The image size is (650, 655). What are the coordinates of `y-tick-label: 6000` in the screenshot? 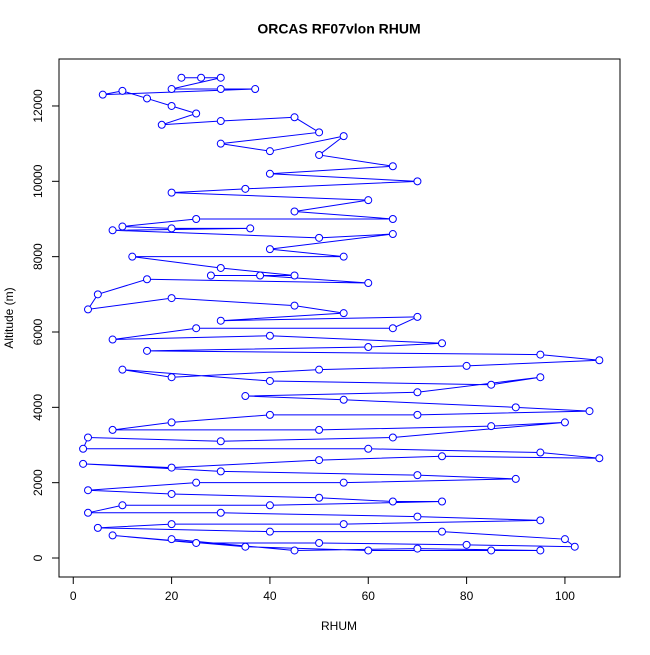 It's located at (38, 331).